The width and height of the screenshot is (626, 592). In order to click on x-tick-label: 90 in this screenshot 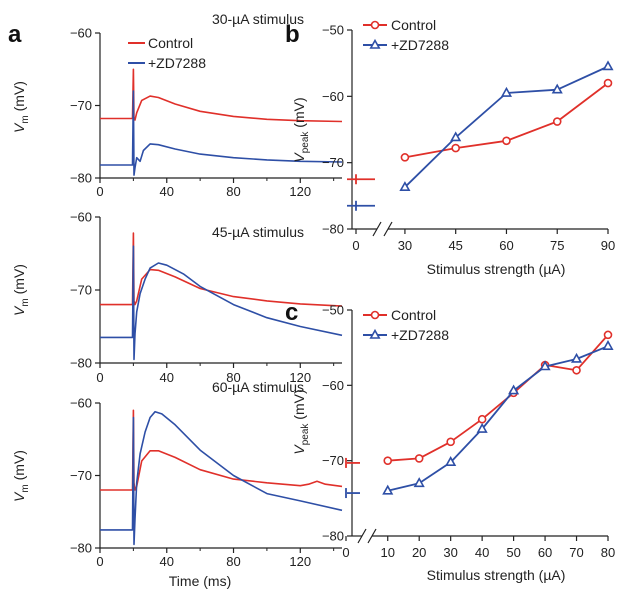, I will do `click(608, 245)`.